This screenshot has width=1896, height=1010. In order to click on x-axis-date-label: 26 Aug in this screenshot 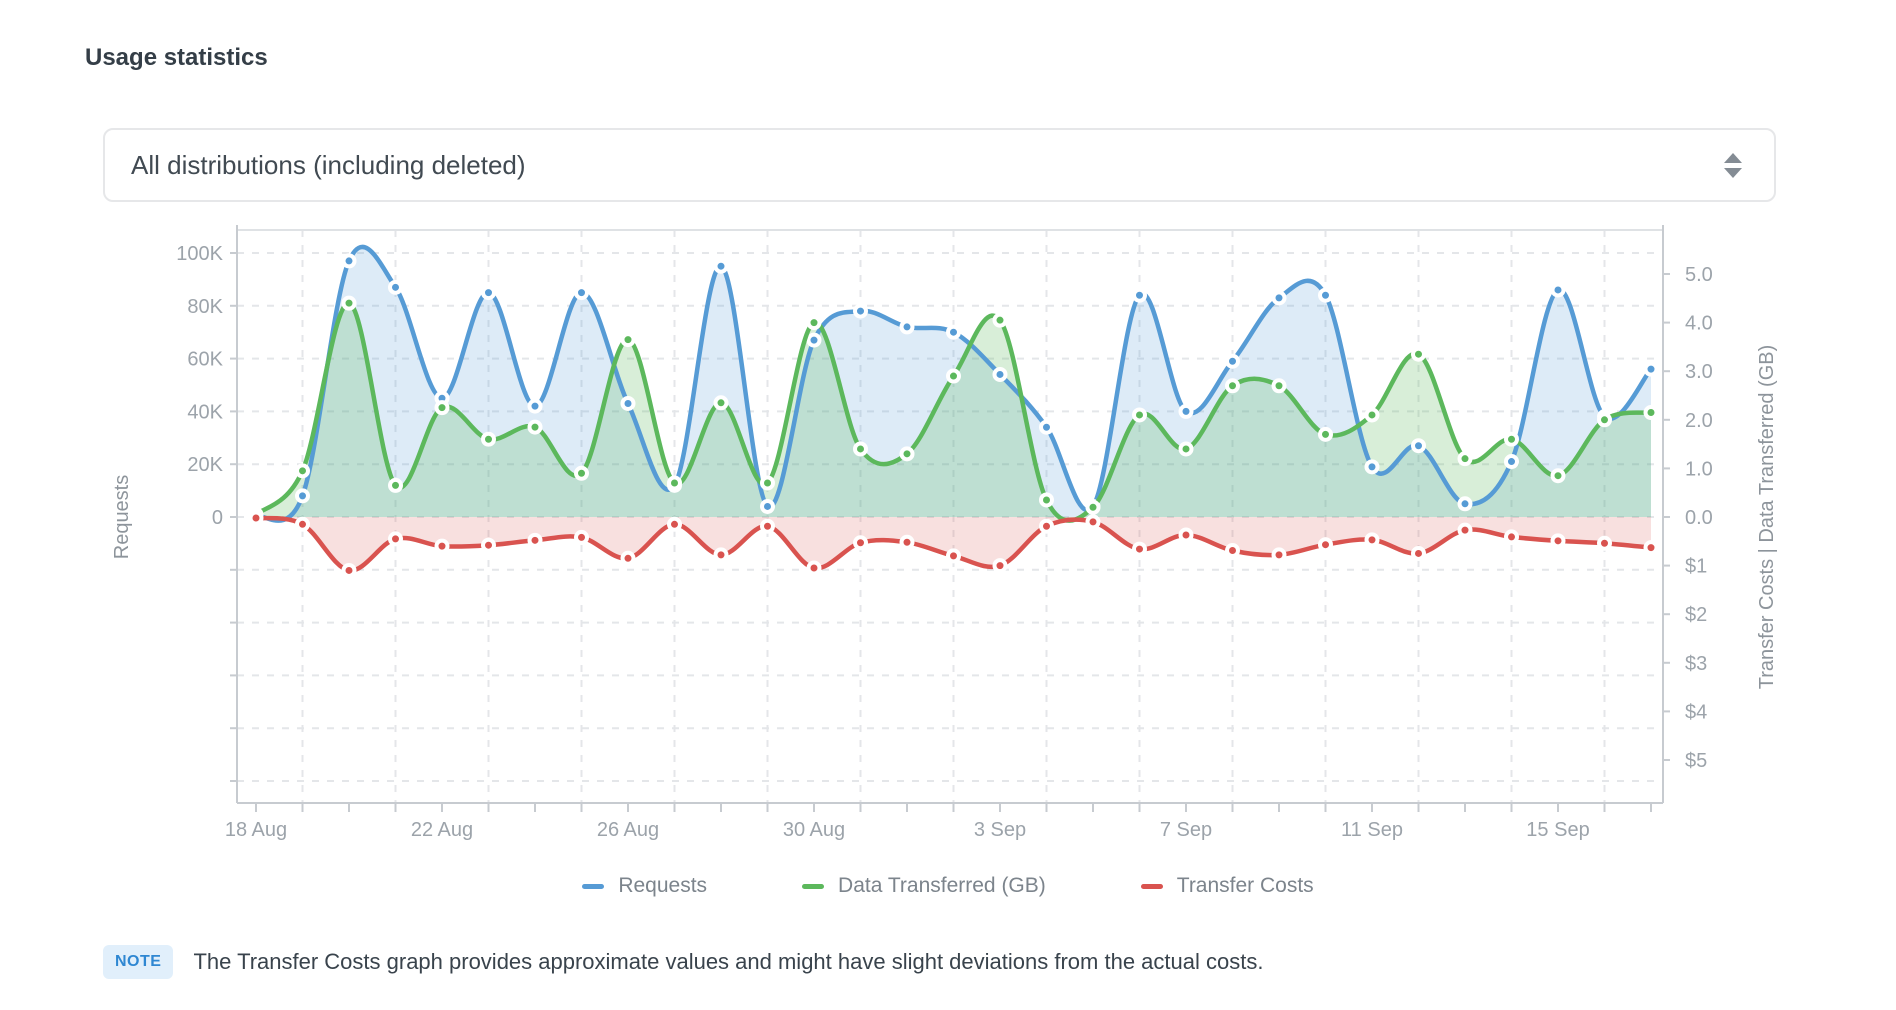, I will do `click(628, 830)`.